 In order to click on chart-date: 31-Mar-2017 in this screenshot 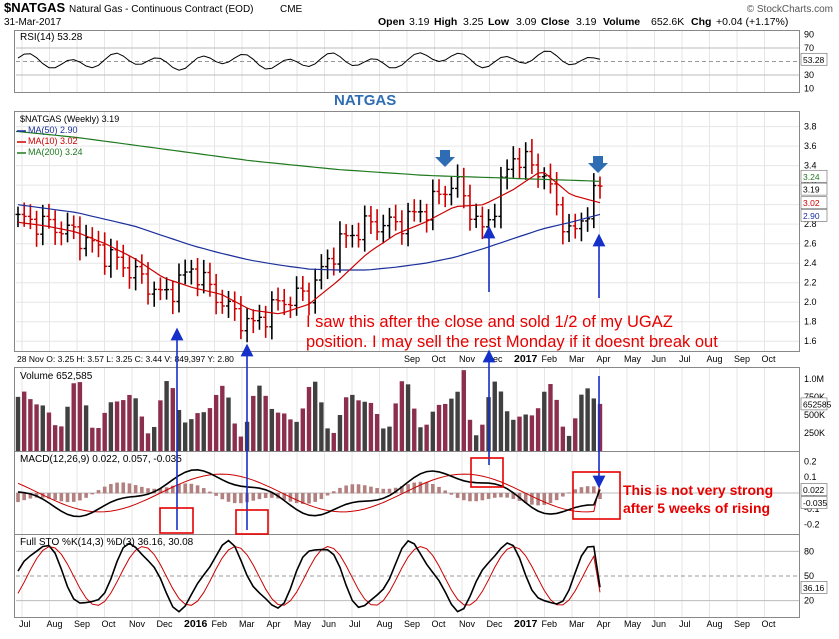, I will do `click(33, 22)`.